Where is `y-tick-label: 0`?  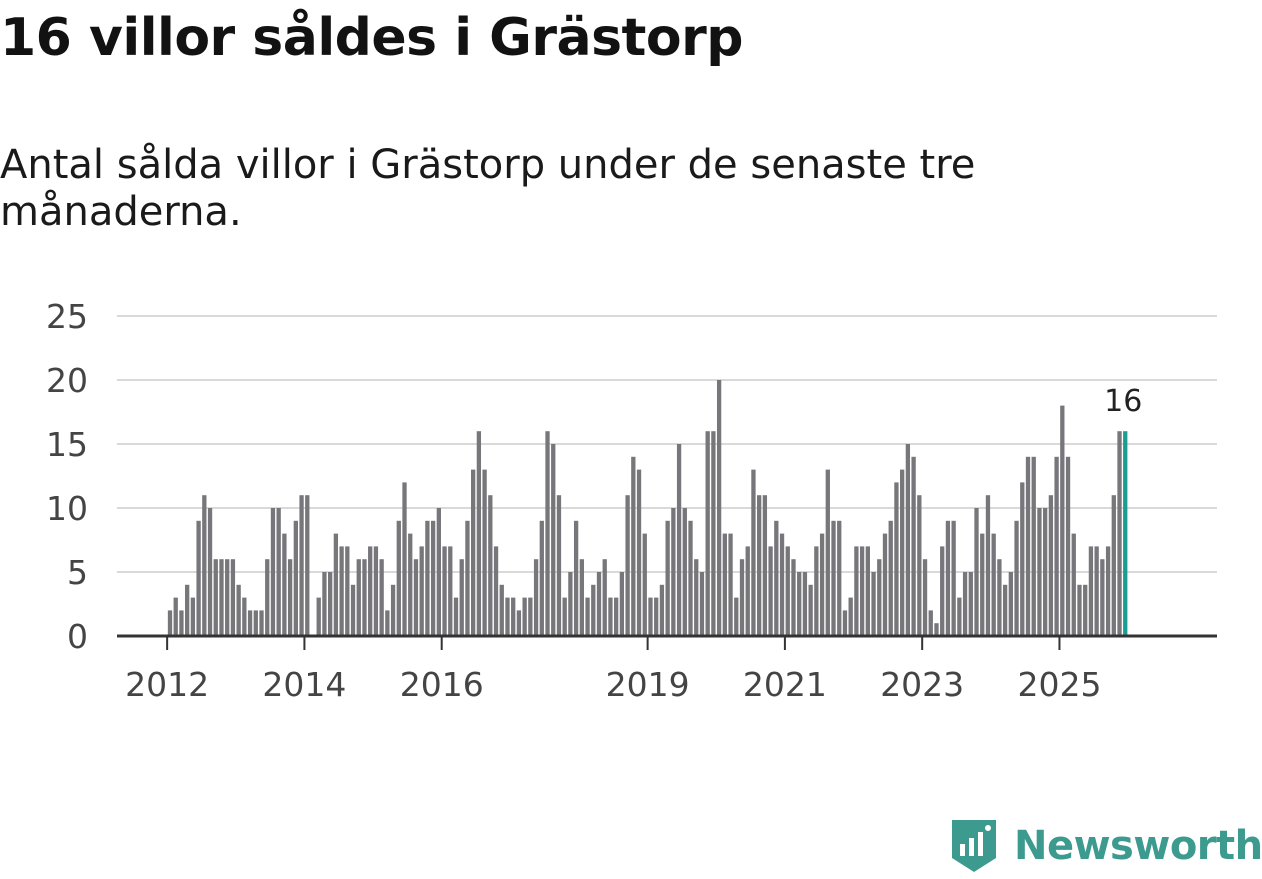 y-tick-label: 0 is located at coordinates (77, 636).